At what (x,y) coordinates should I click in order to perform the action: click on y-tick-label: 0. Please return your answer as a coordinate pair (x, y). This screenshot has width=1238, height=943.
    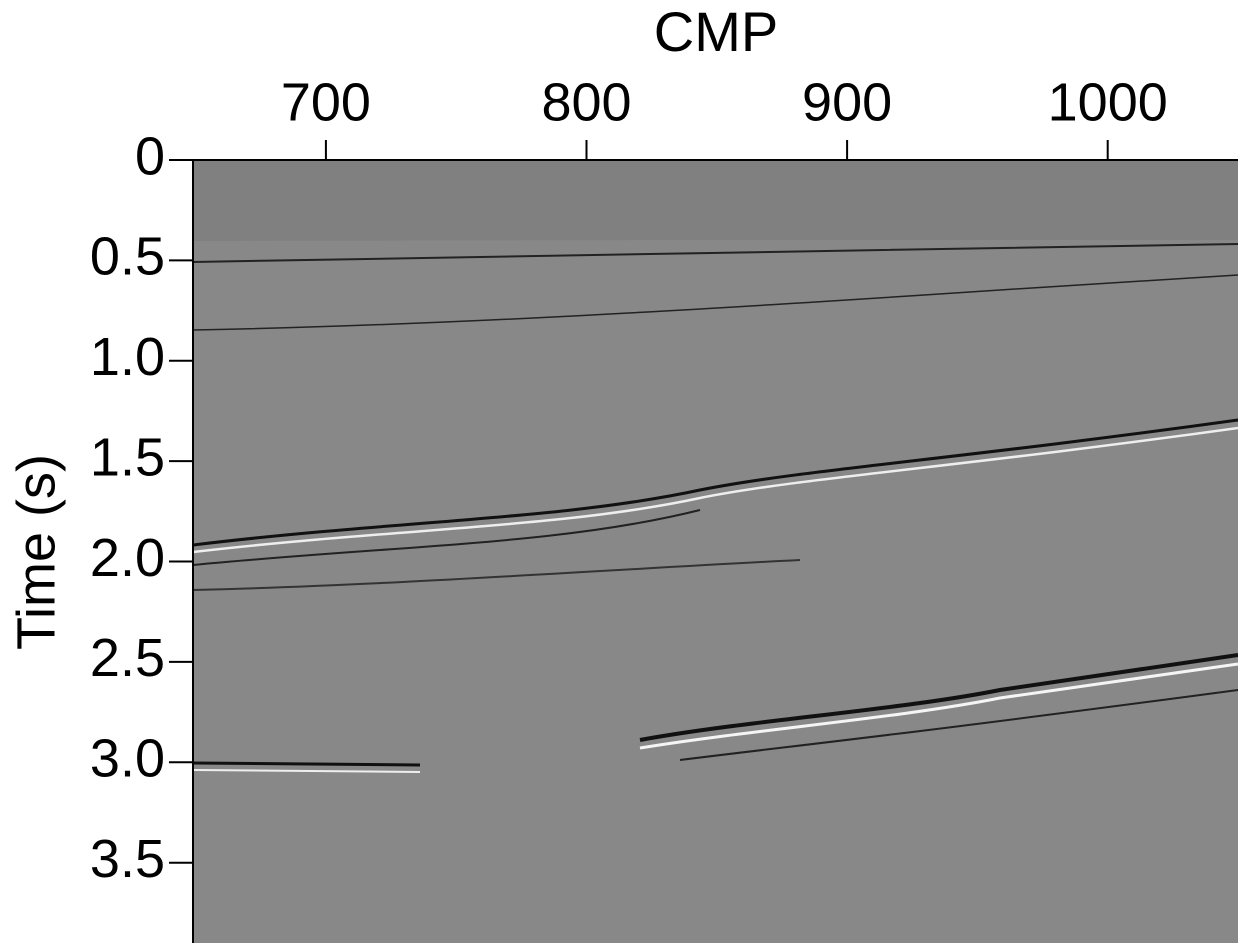
    Looking at the image, I should click on (150, 156).